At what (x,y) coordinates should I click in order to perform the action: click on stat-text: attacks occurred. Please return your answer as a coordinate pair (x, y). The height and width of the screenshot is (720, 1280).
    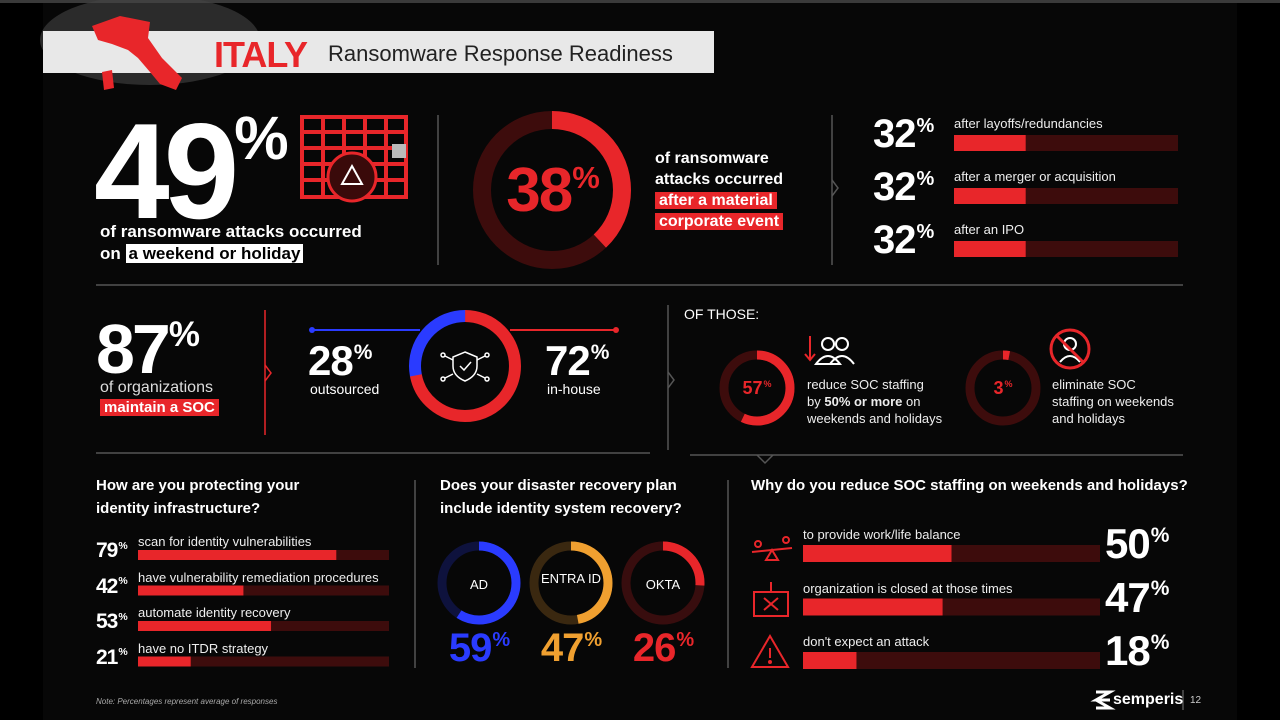
    Looking at the image, I should click on (719, 179).